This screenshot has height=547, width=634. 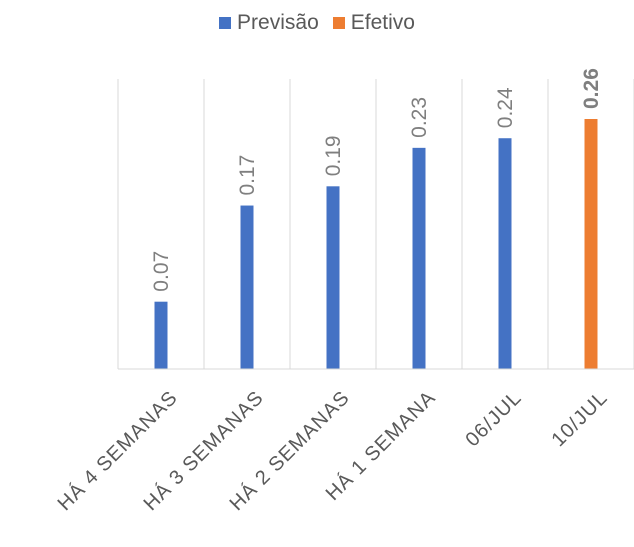 I want to click on legend-item-actual: Efetivo, so click(x=373, y=23).